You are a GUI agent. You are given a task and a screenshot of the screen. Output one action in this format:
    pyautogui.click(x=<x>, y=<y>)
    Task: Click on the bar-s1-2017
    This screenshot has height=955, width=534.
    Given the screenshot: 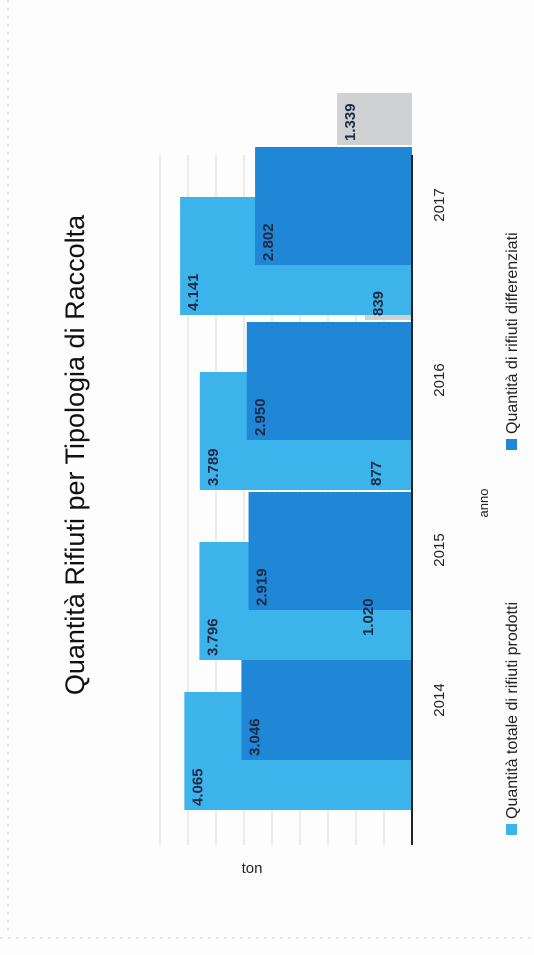 What is the action you would take?
    pyautogui.click(x=333, y=206)
    